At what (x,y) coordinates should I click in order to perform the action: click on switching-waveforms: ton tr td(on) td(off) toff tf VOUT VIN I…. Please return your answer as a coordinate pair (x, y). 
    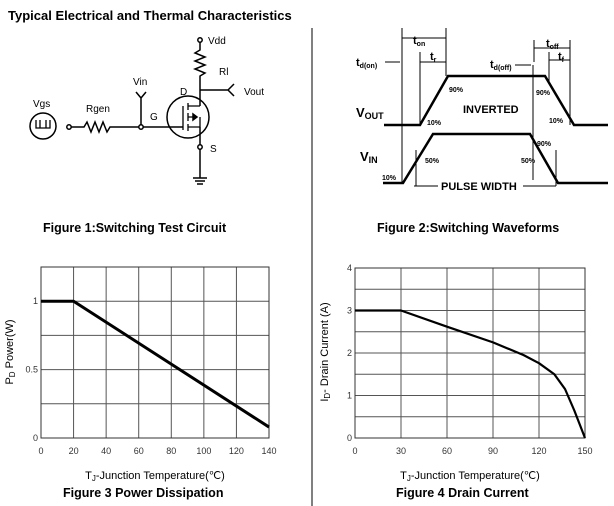
    Looking at the image, I should click on (482, 110).